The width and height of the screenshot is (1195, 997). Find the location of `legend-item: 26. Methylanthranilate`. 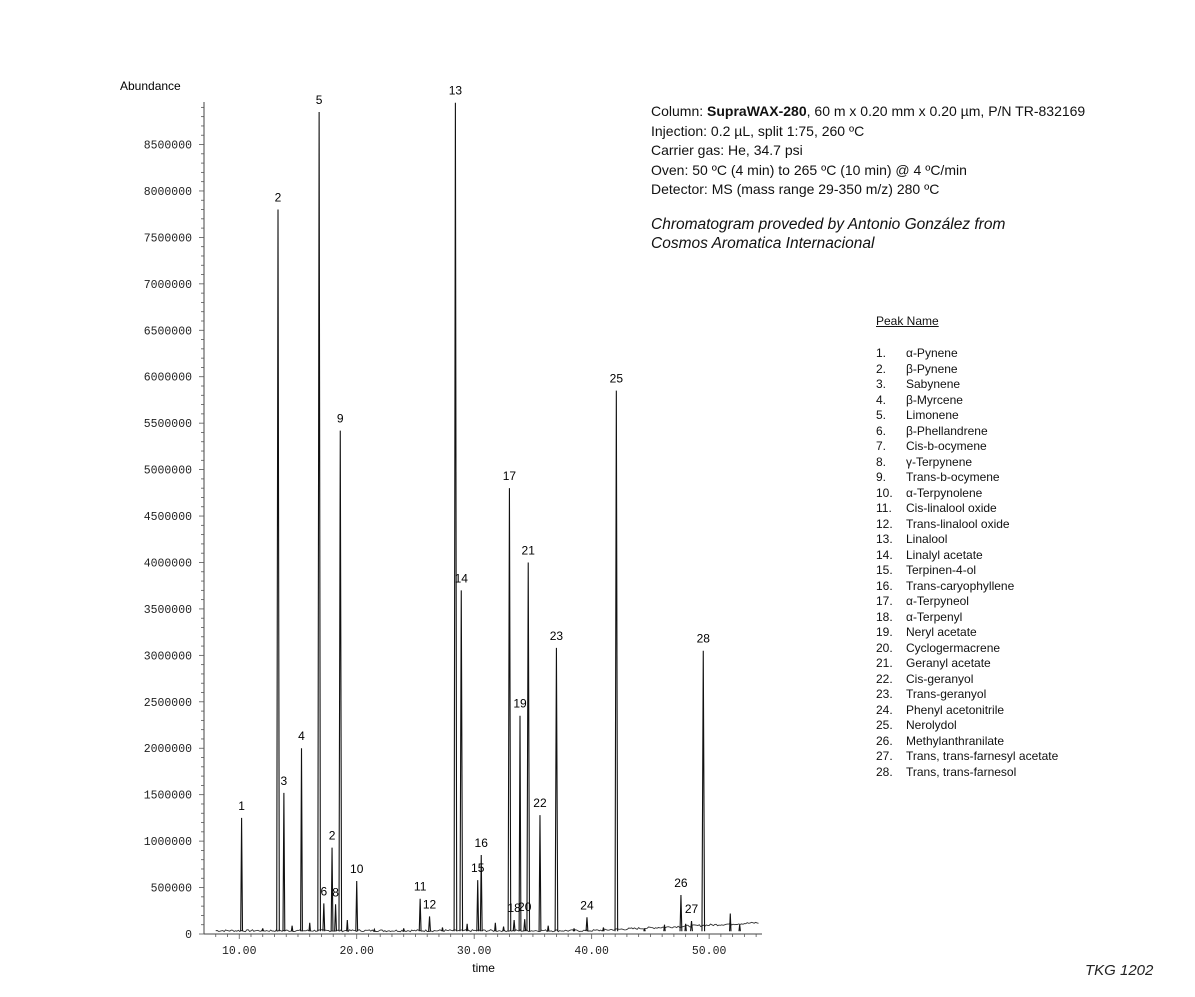

legend-item: 26. Methylanthranilate is located at coordinates (967, 742).